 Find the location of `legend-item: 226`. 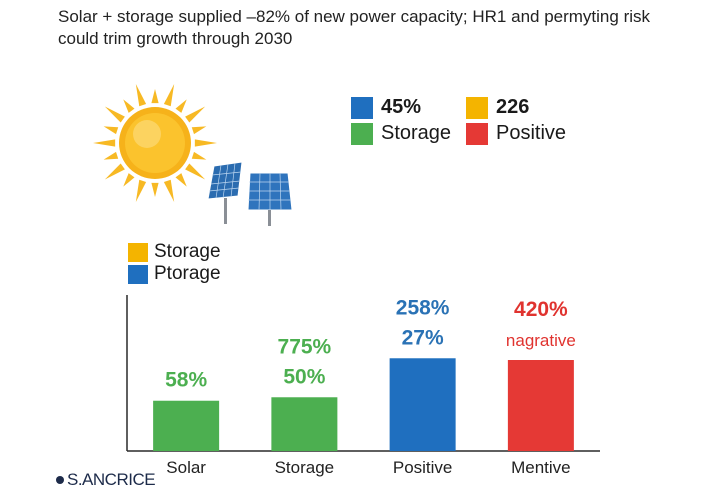

legend-item: 226 is located at coordinates (497, 107).